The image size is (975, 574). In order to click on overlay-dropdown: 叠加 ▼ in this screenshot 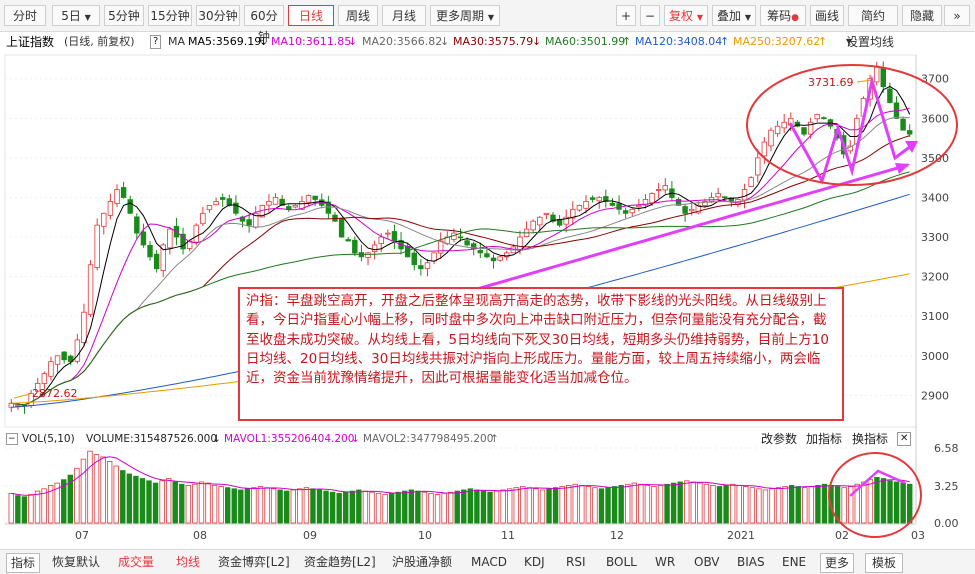, I will do `click(734, 15)`.